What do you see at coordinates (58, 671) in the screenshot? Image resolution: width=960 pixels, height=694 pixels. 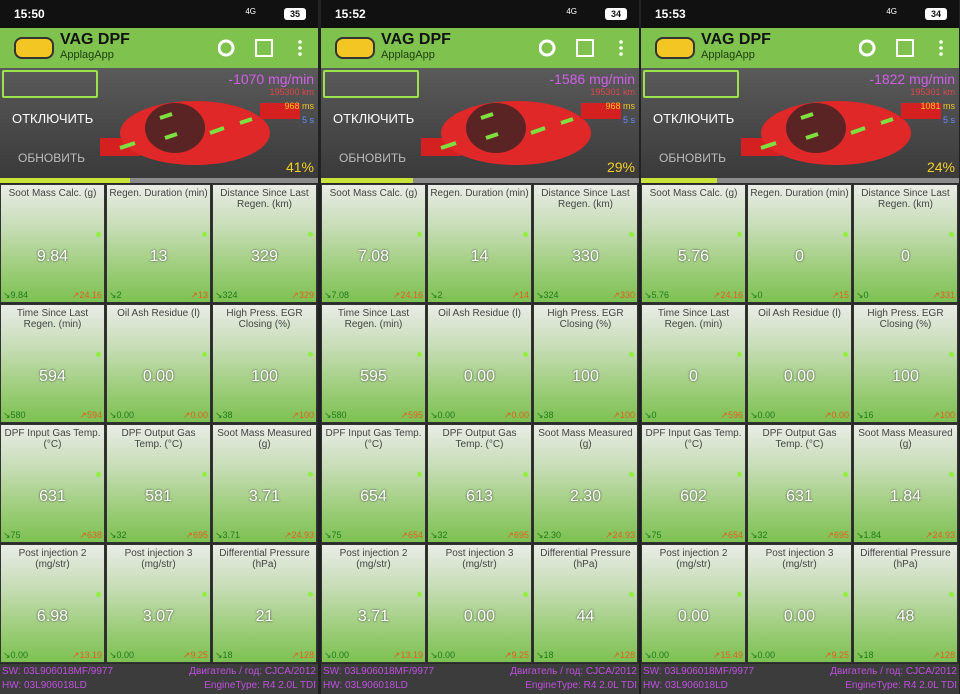 I see `software-id: SW: 03L906018MF/9977` at bounding box center [58, 671].